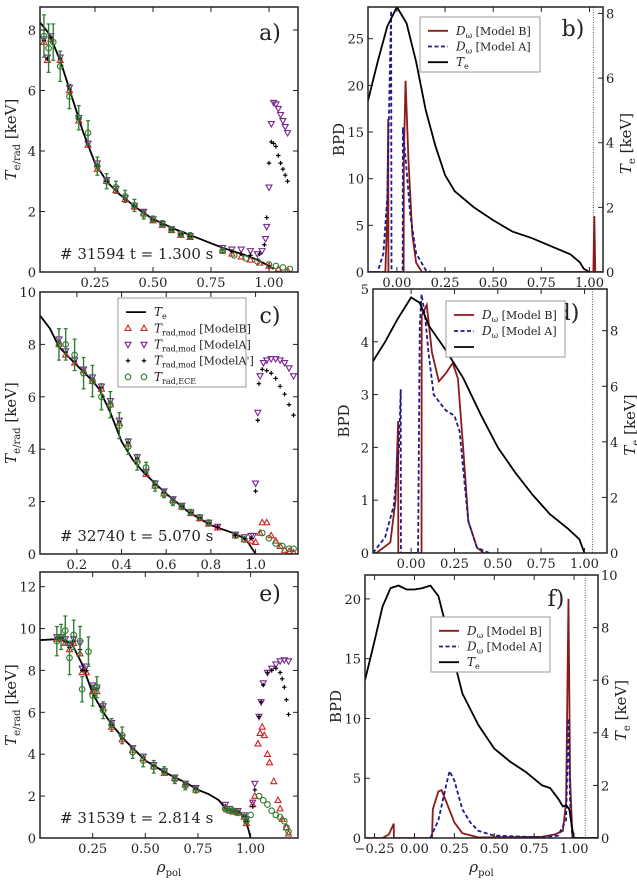 The image size is (637, 880). What do you see at coordinates (610, 144) in the screenshot?
I see `y2-tick-label: 4` at bounding box center [610, 144].